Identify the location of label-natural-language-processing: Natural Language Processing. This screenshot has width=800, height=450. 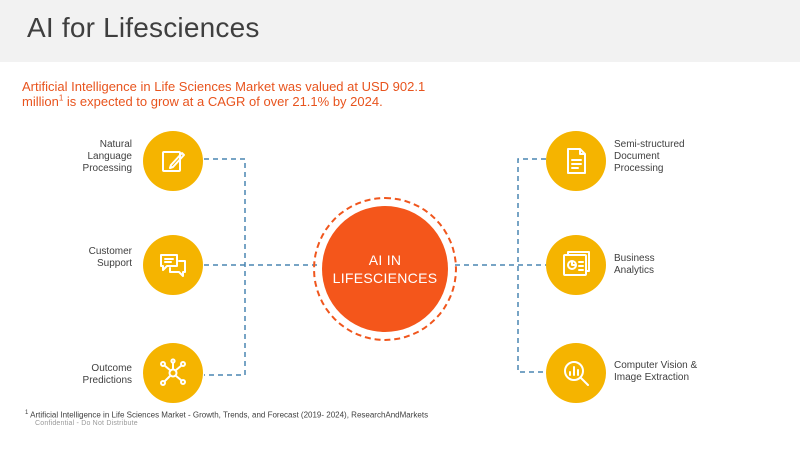
(107, 156).